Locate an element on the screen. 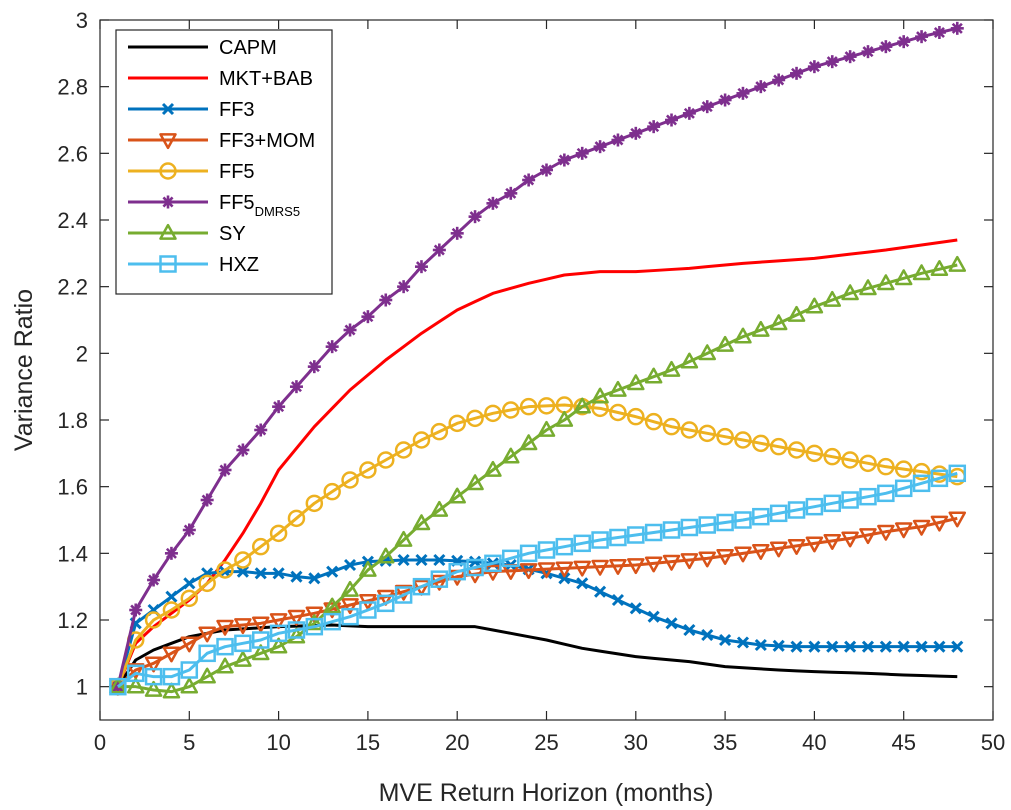  x-tick-label: 5 is located at coordinates (189, 742).